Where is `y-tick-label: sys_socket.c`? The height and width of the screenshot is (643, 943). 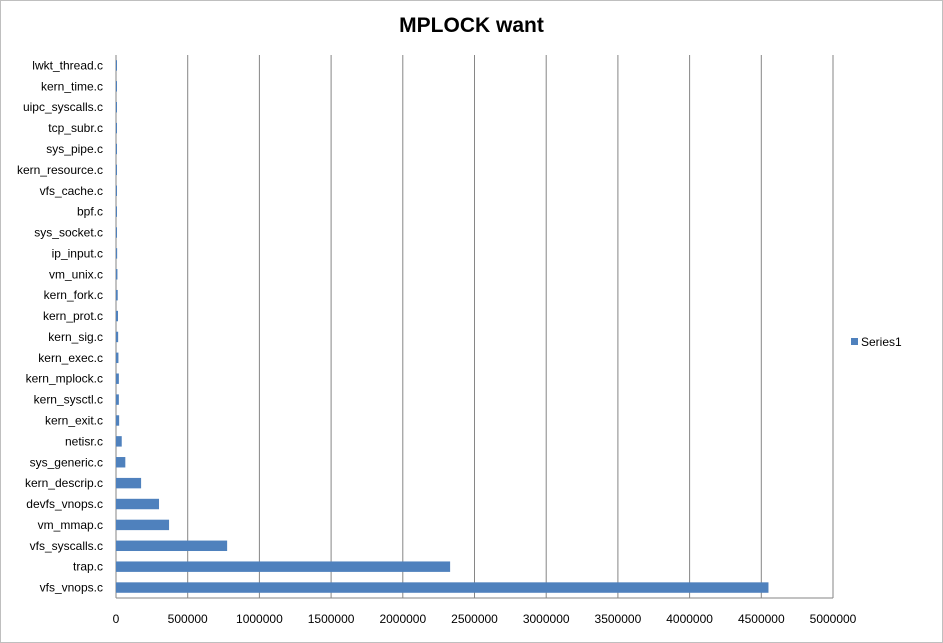 y-tick-label: sys_socket.c is located at coordinates (68, 233).